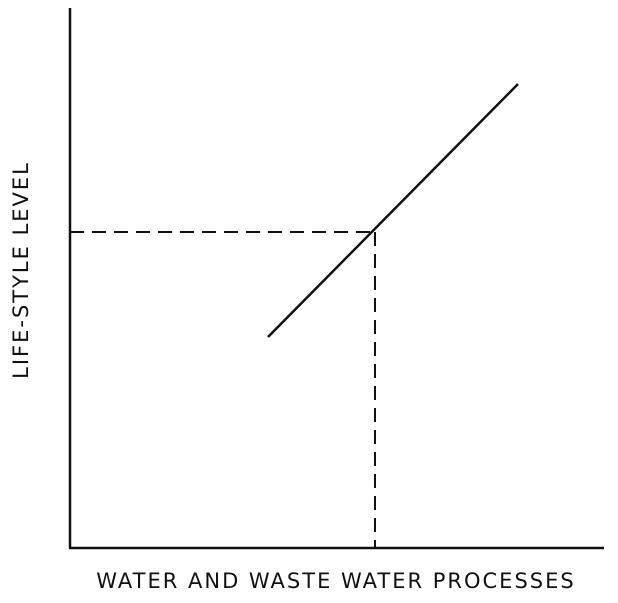  I want to click on x-axis-label: WATER AND WASTE WATER PROCESSES, so click(335, 581).